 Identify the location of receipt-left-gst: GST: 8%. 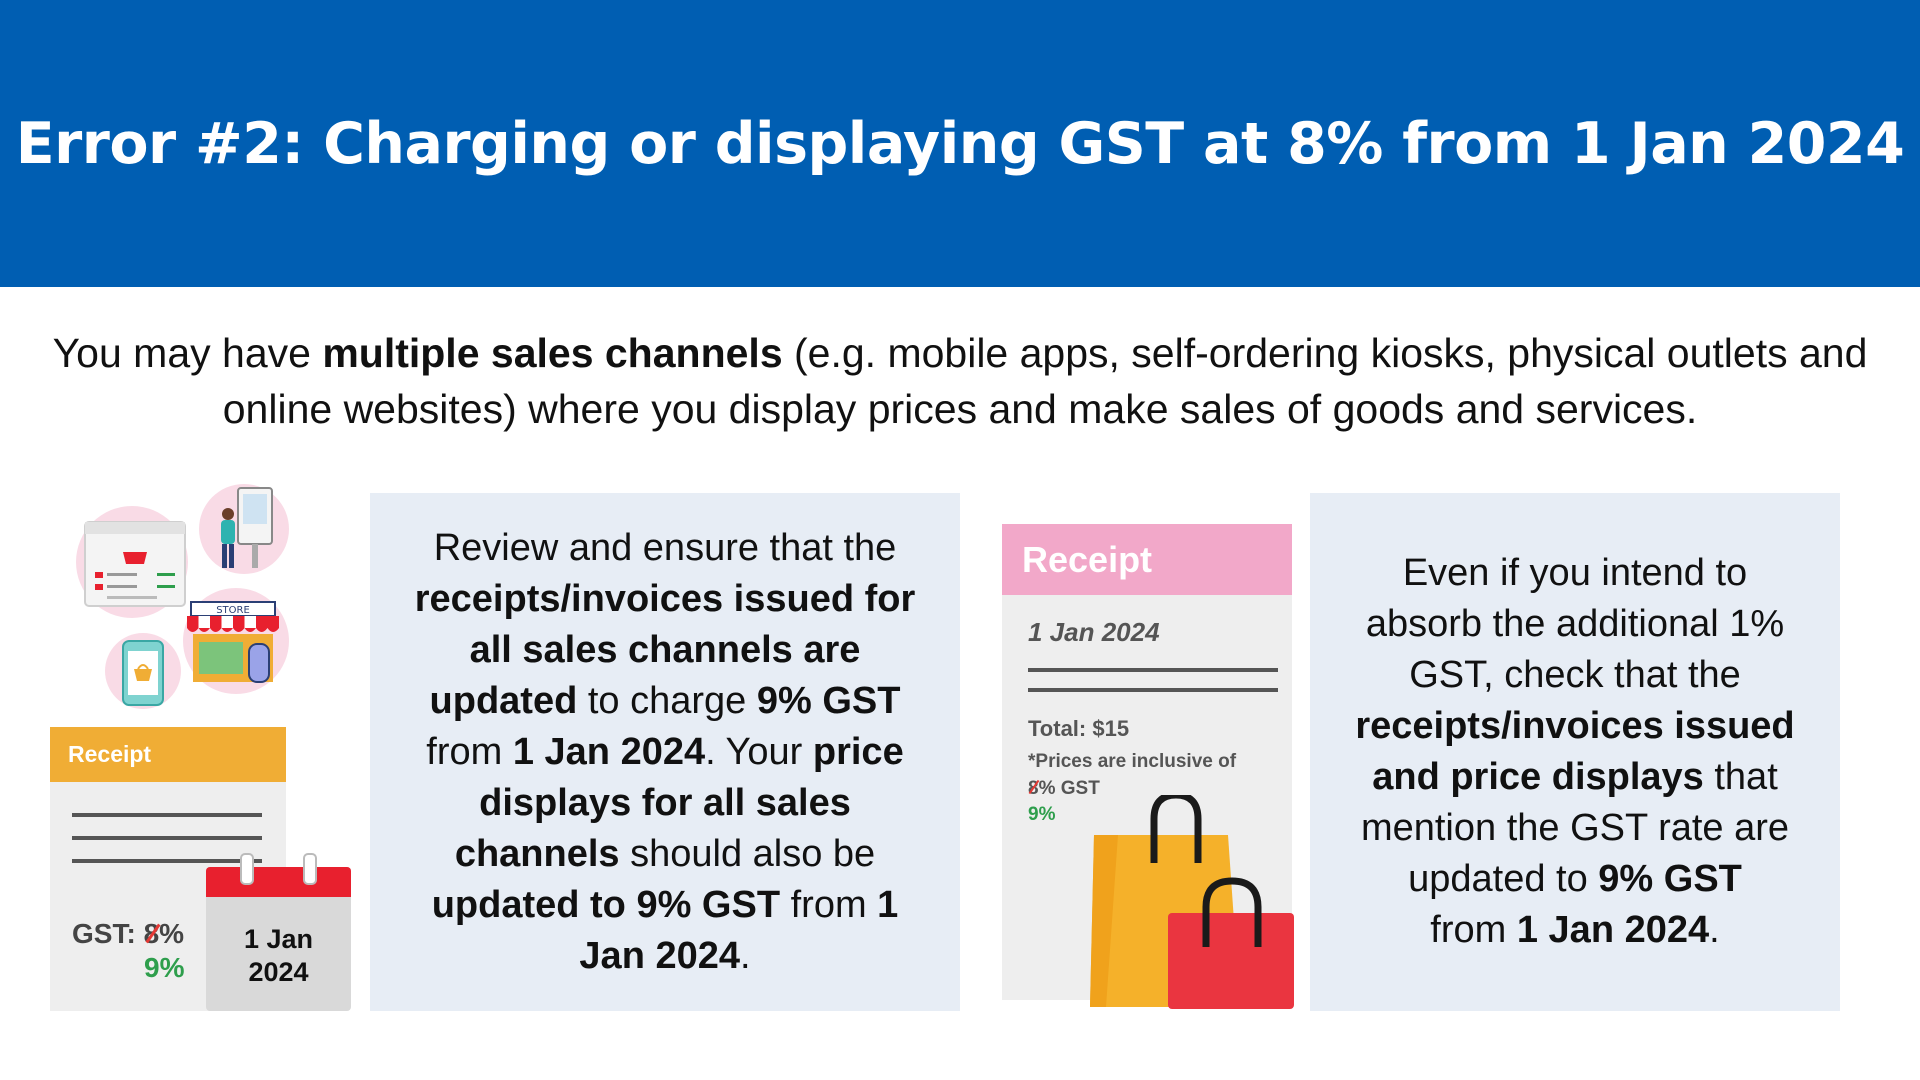
(128, 934).